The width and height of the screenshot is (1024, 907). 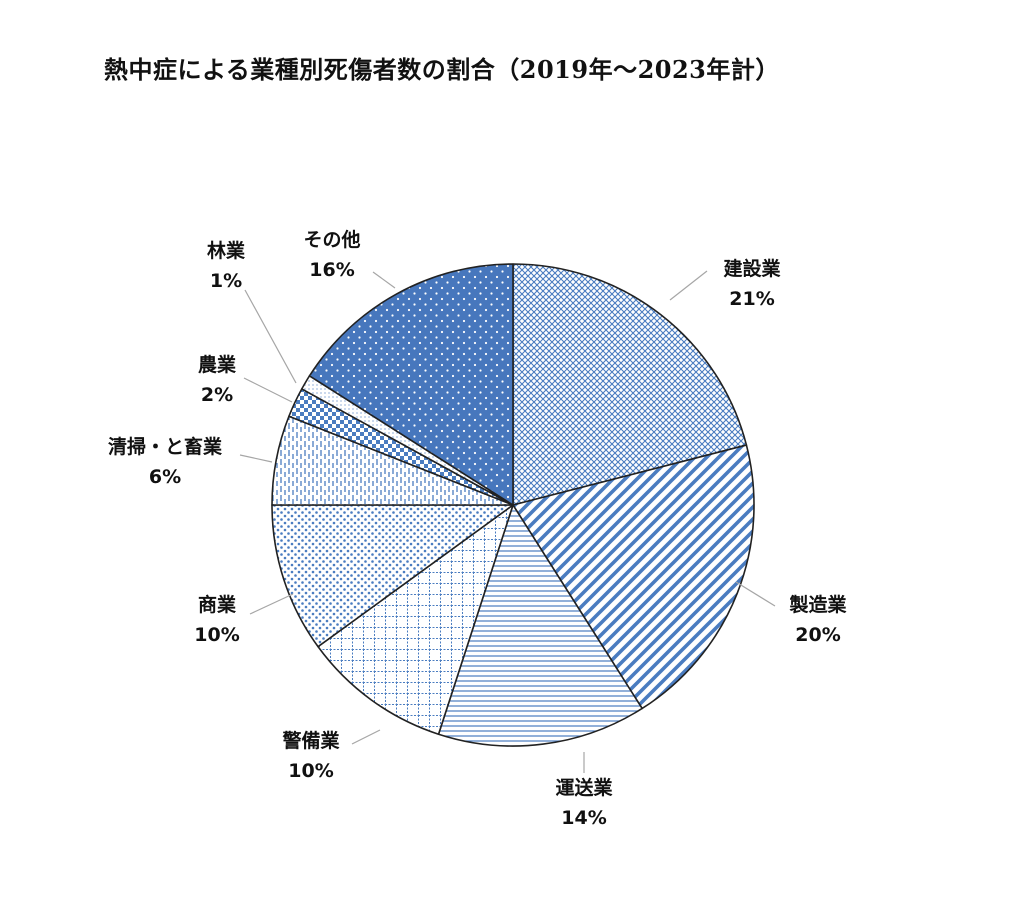 I want to click on slice-name-label: その他, so click(x=332, y=240).